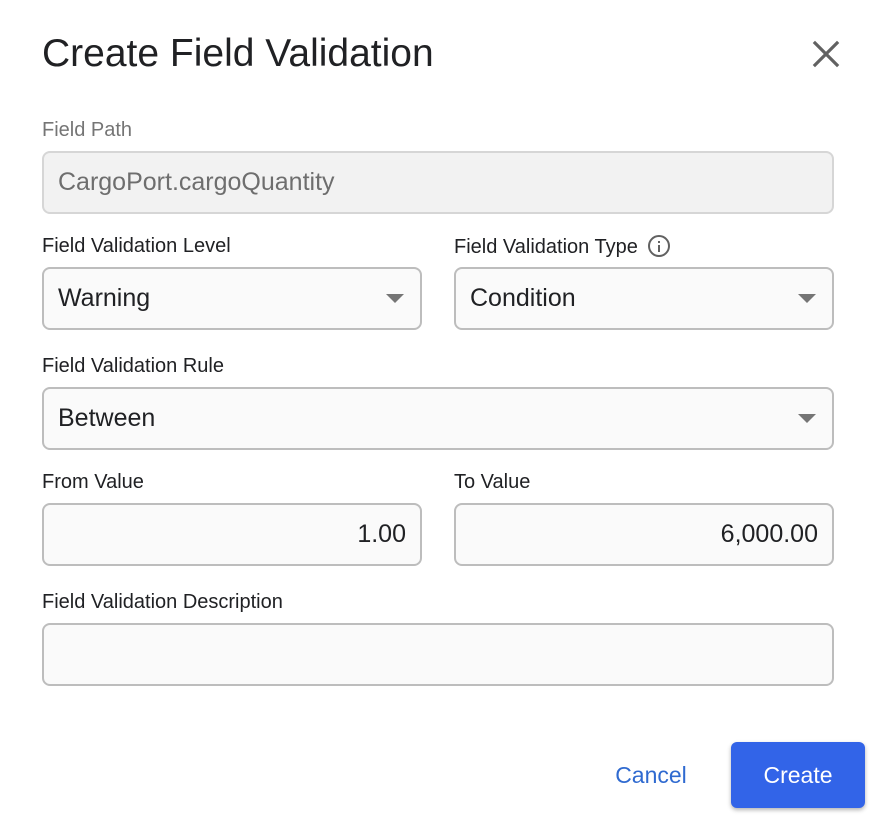 This screenshot has height=820, width=878. What do you see at coordinates (658, 246) in the screenshot?
I see `info-icon` at bounding box center [658, 246].